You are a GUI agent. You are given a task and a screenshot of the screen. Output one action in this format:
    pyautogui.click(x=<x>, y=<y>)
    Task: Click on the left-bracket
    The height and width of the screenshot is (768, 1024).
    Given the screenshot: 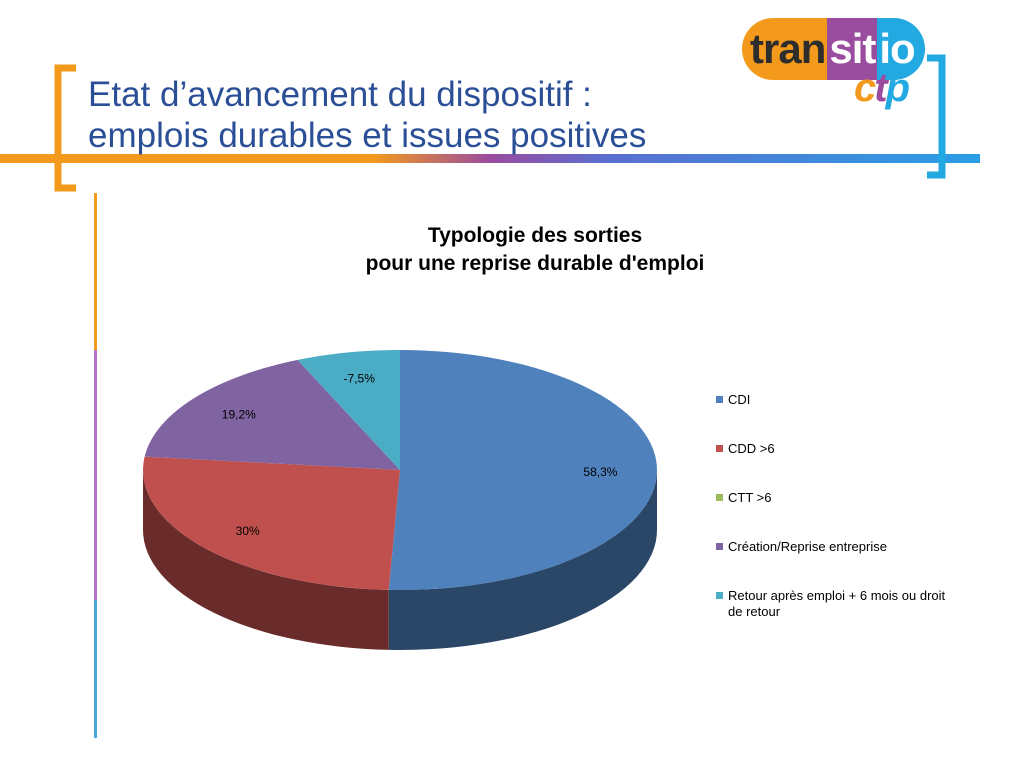 What is the action you would take?
    pyautogui.click(x=65, y=128)
    